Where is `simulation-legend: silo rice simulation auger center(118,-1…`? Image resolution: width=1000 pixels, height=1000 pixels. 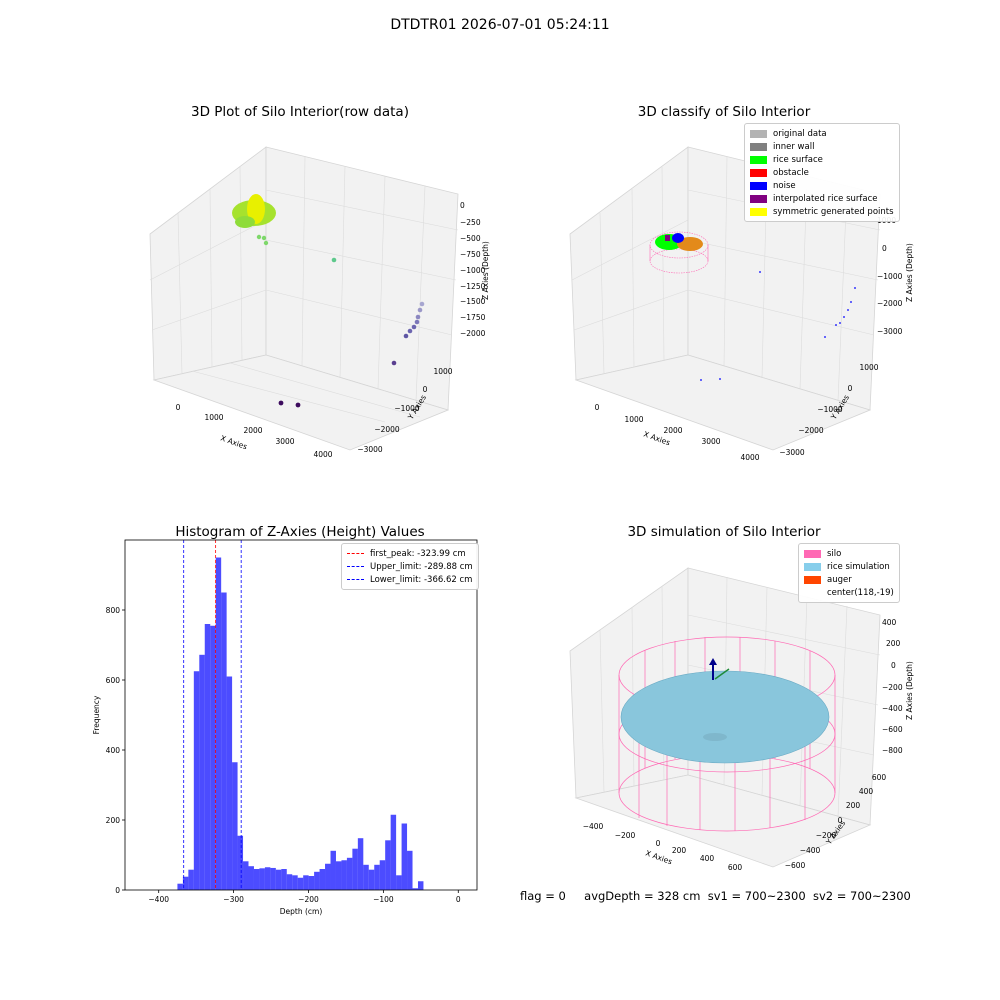 simulation-legend: silo rice simulation auger center(118,-1… is located at coordinates (849, 573).